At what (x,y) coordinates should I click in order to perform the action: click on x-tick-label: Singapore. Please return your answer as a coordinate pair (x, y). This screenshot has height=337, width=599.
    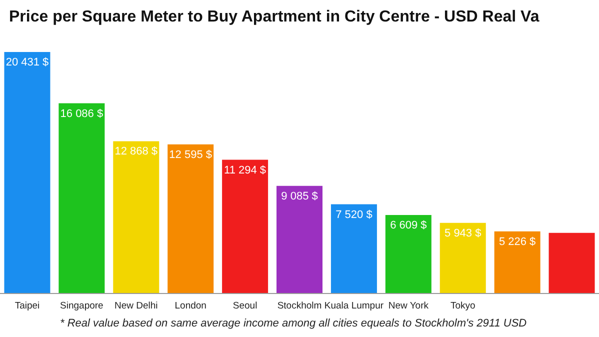
    Looking at the image, I should click on (82, 306).